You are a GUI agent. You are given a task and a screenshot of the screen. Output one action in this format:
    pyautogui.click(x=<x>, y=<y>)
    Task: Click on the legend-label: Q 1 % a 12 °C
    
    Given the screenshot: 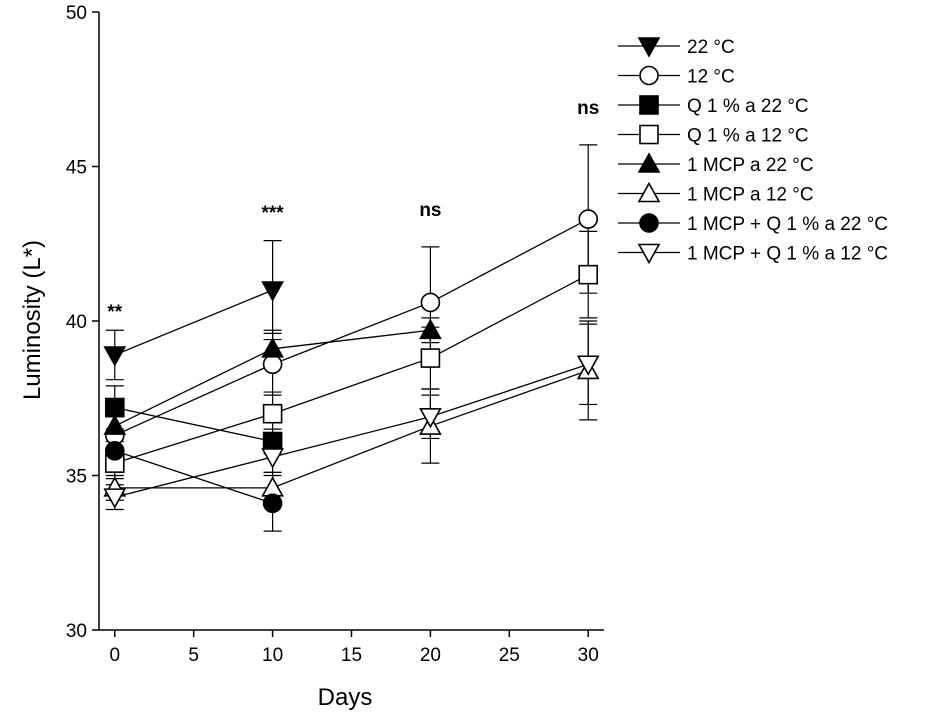 What is the action you would take?
    pyautogui.click(x=748, y=136)
    